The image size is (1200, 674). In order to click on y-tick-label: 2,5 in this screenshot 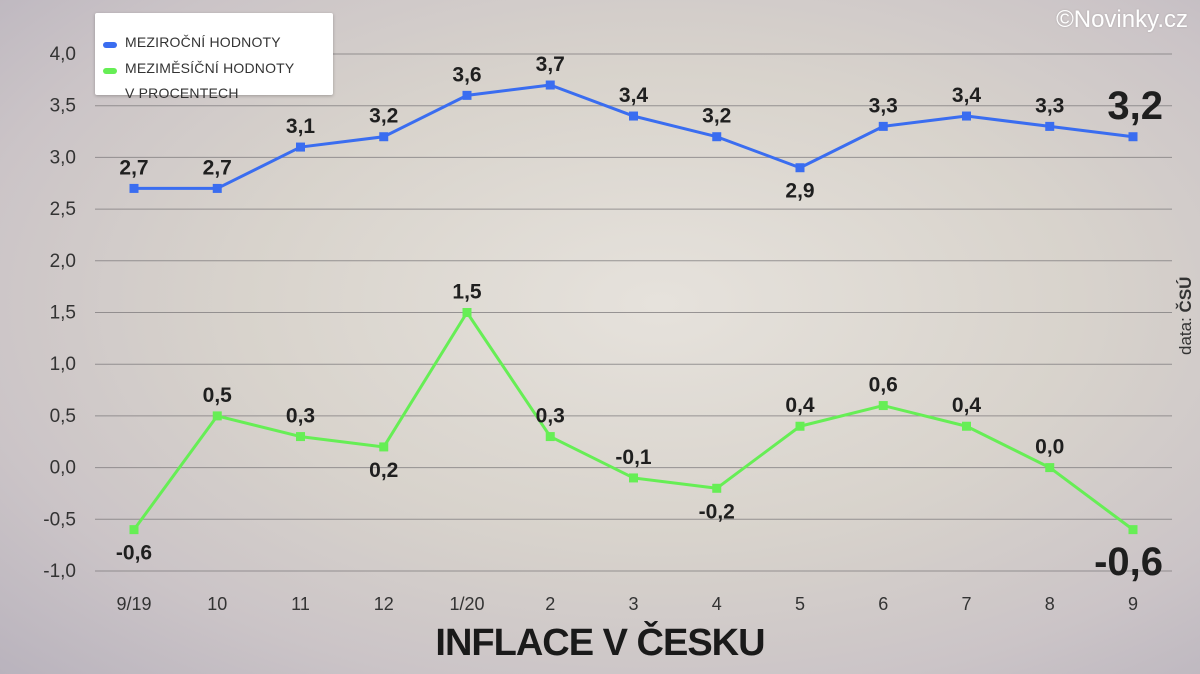, I will do `click(63, 209)`.